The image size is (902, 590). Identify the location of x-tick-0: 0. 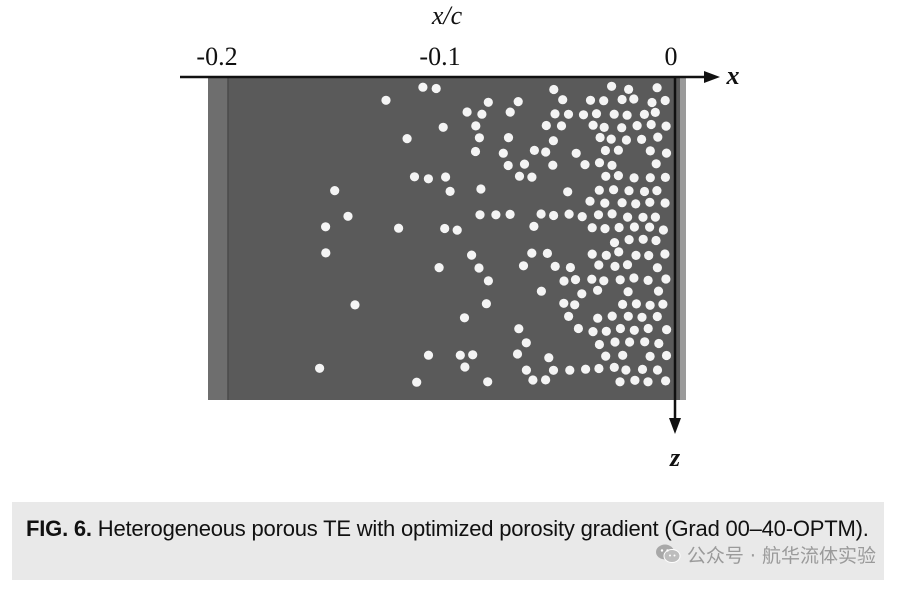
(671, 56).